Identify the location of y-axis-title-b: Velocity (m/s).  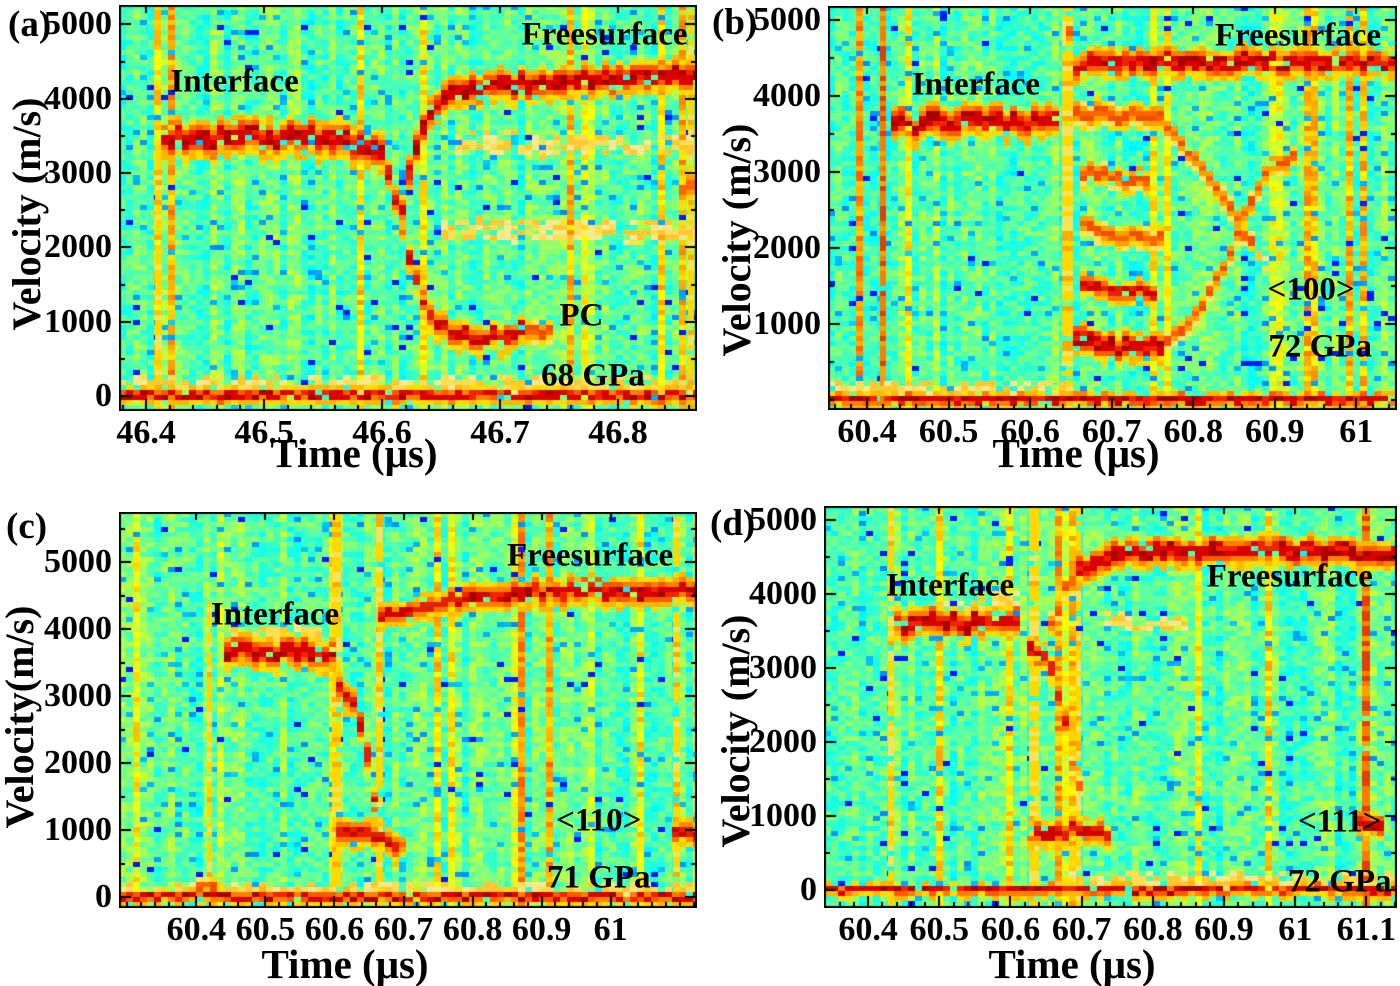
(736, 240).